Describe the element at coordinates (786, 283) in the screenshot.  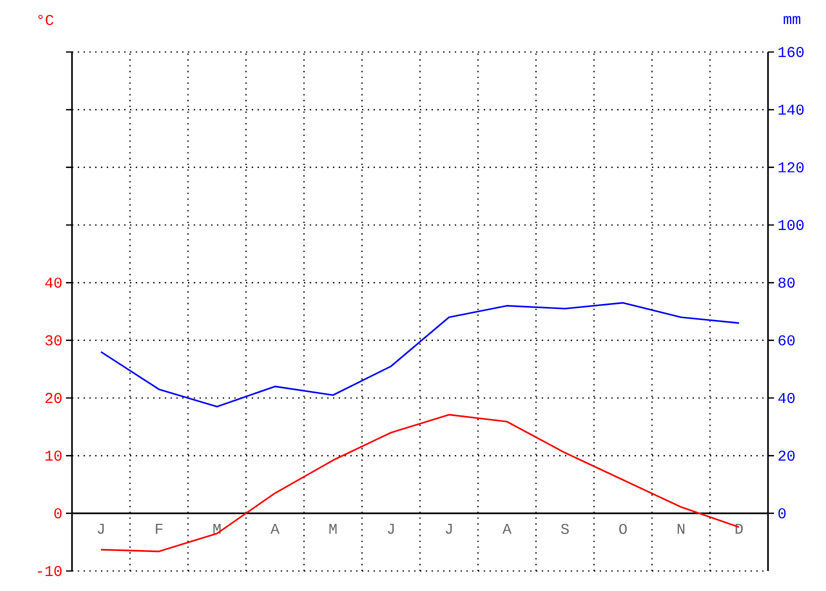
I see `y2-tick-label: 80` at that location.